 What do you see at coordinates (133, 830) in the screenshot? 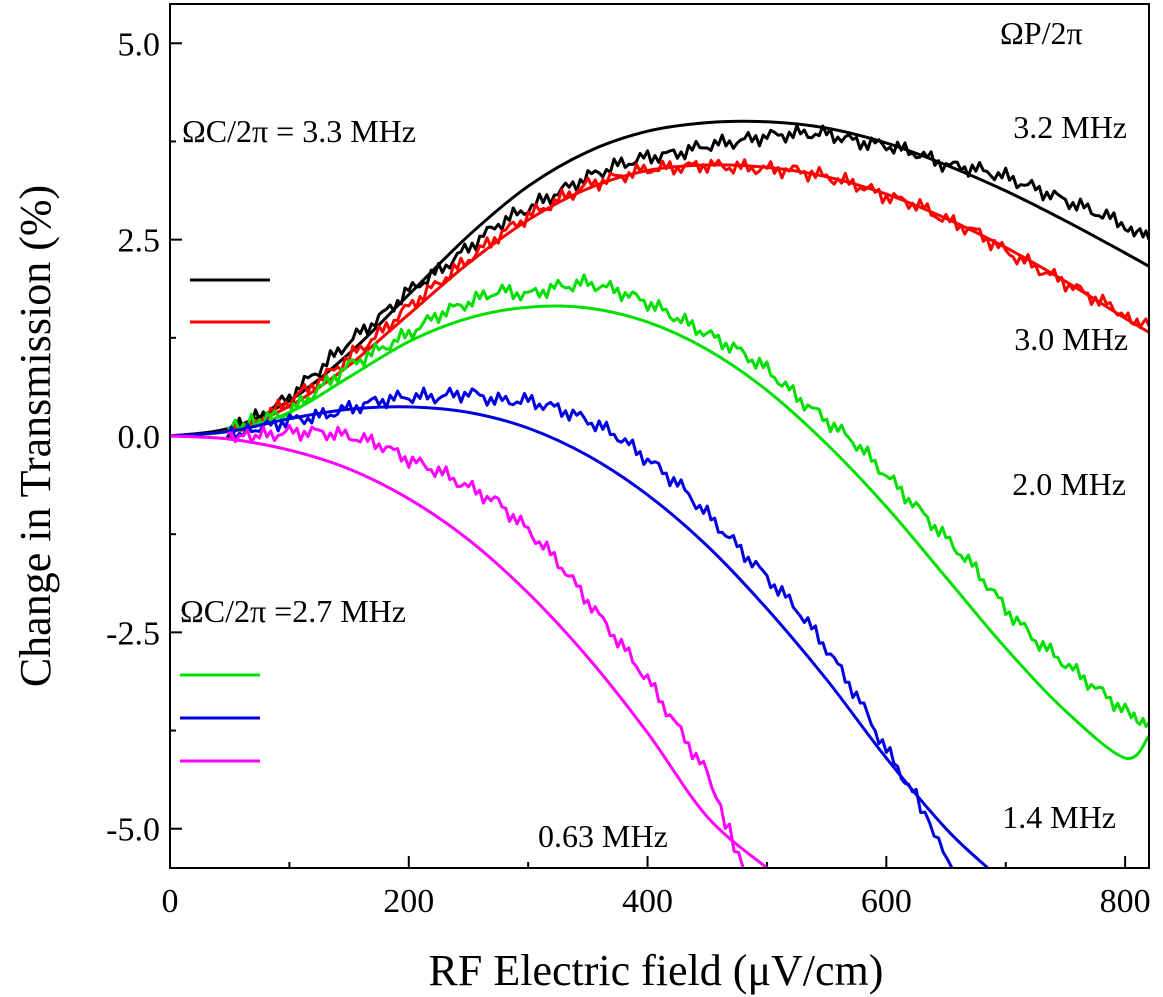
I see `y-tick-label: -5.0` at bounding box center [133, 830].